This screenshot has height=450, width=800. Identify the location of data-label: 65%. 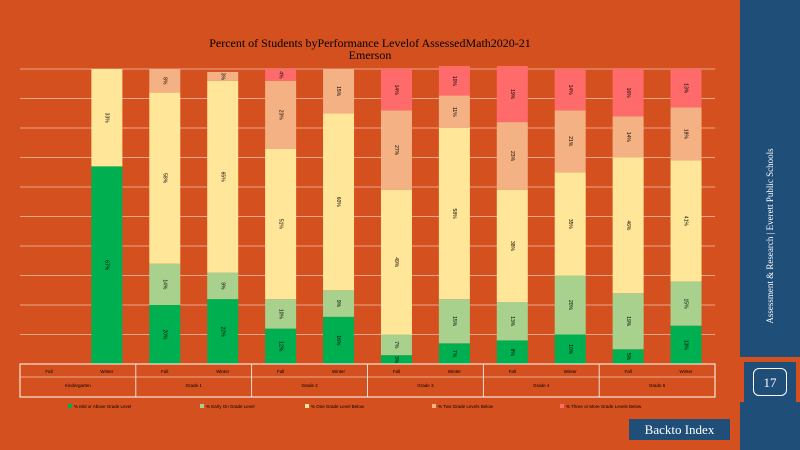
(222, 177).